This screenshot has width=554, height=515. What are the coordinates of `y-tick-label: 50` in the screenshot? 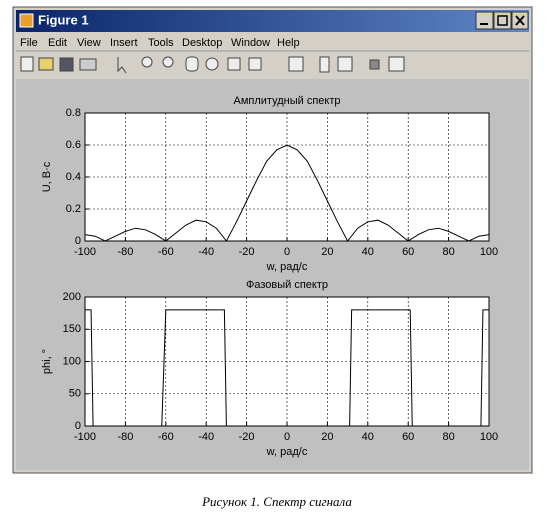 It's located at (75, 394).